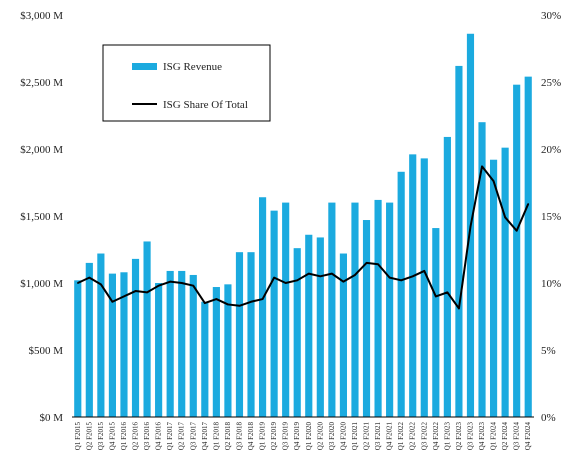 The image size is (573, 467). Describe the element at coordinates (355, 436) in the screenshot. I see `x-tick-label: Q1 F2021` at that location.